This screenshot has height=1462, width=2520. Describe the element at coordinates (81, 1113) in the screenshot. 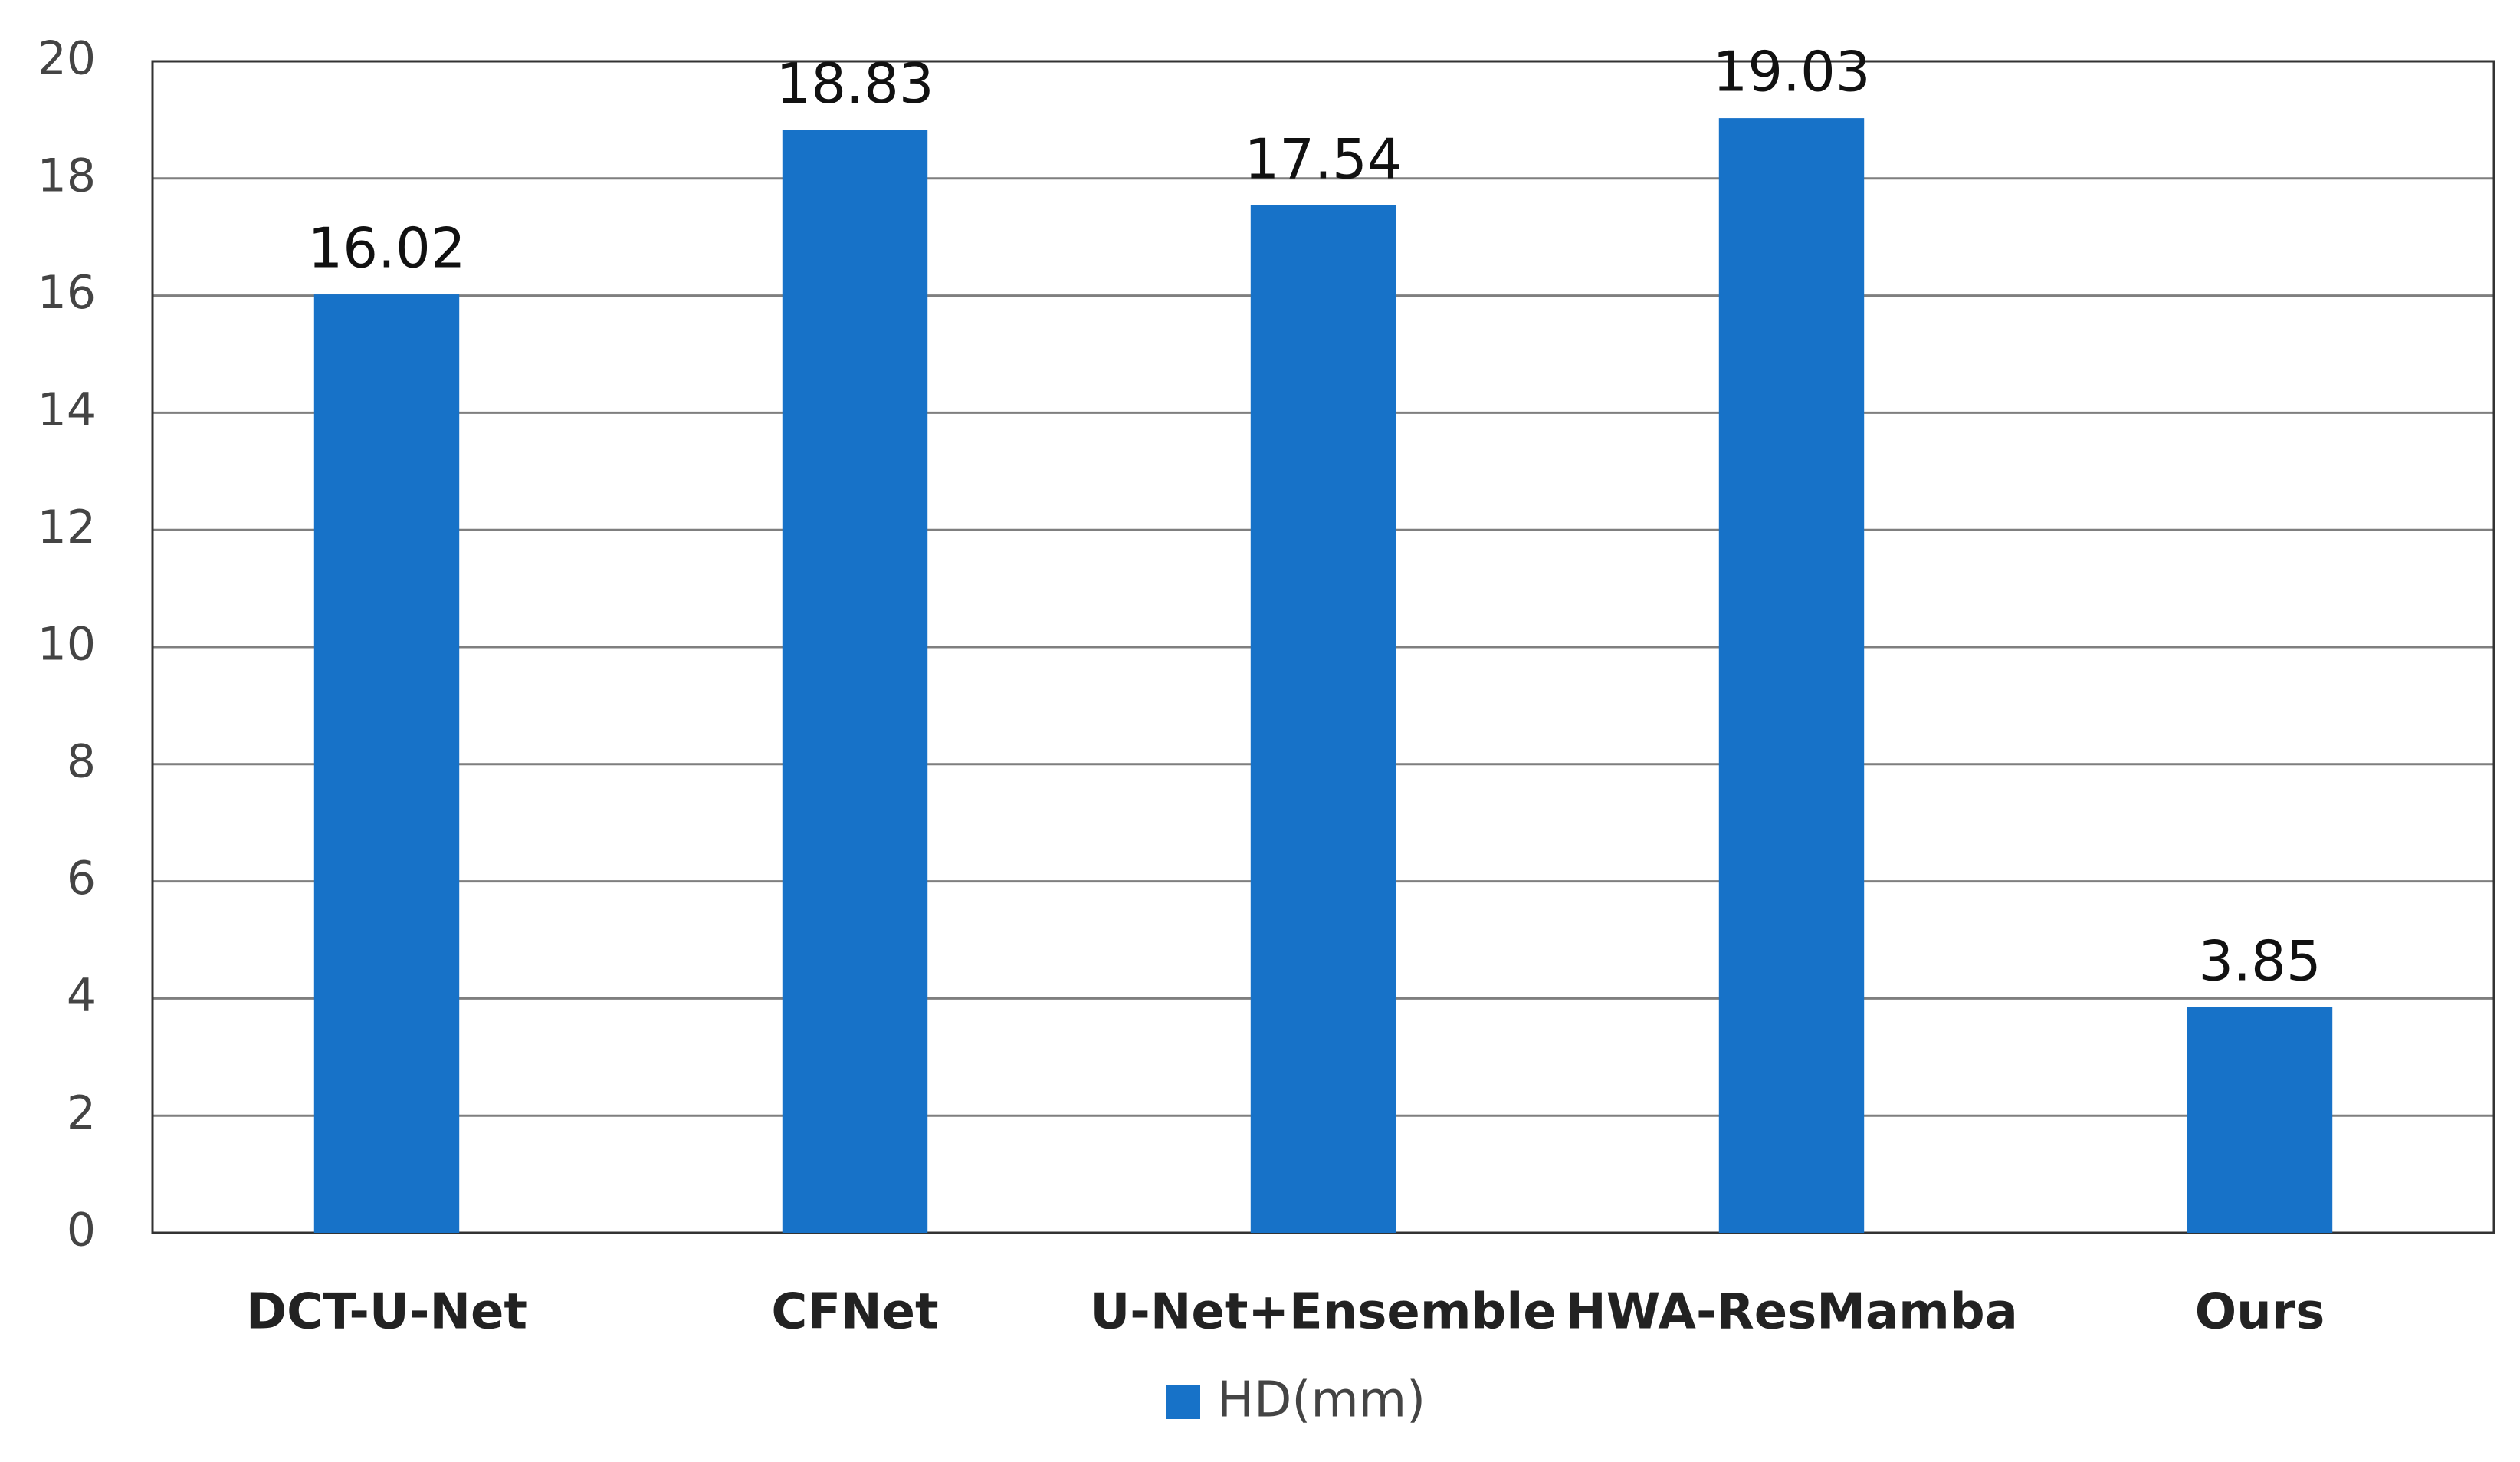

I see `y-tick-label: 2` at that location.